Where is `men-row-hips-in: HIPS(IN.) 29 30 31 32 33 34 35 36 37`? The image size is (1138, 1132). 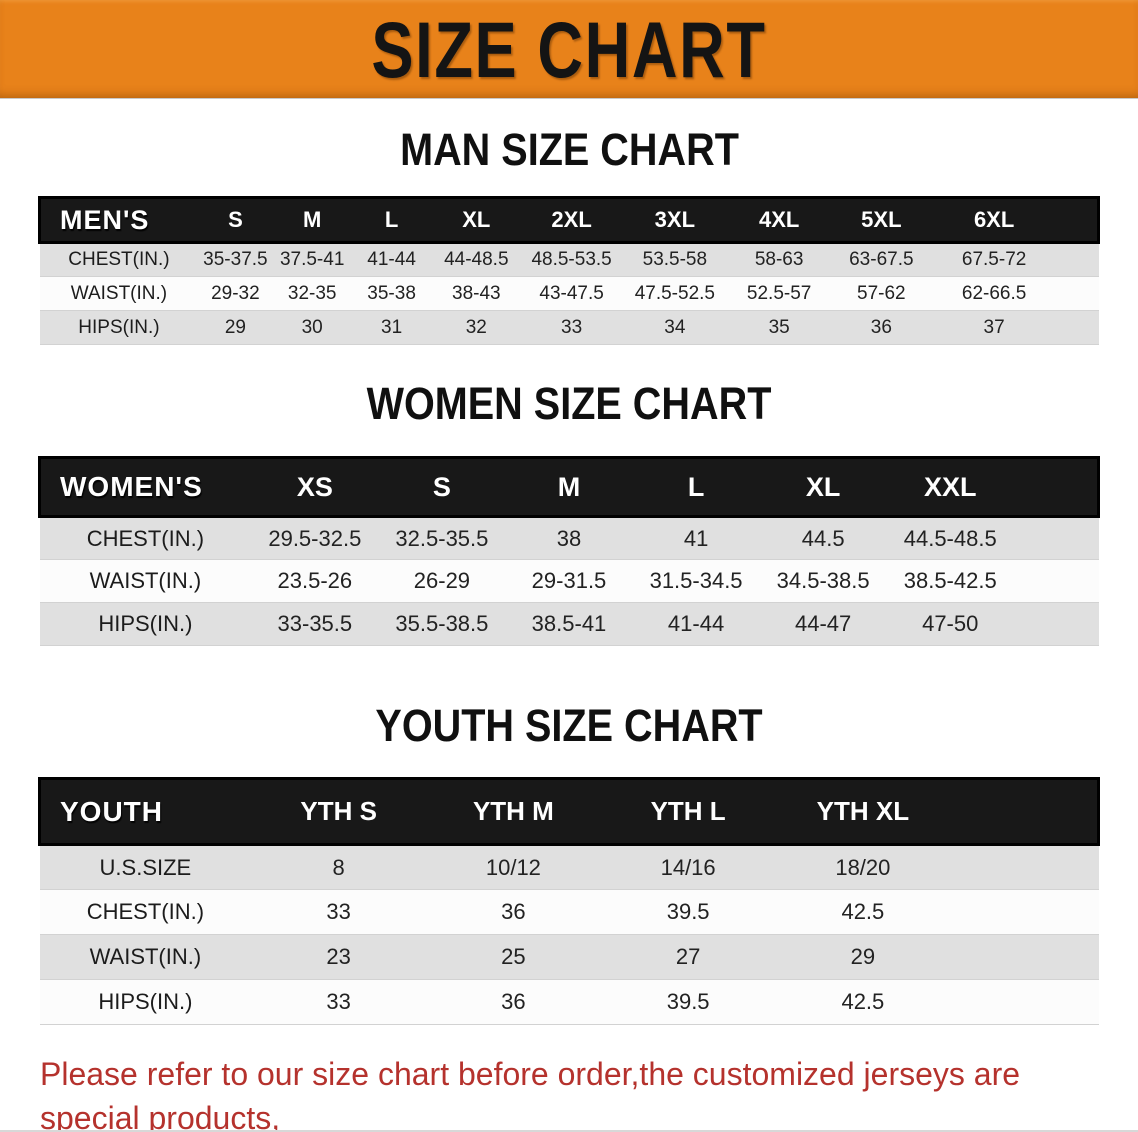 men-row-hips-in: HIPS(IN.) 29 30 31 32 33 34 35 36 37 is located at coordinates (569, 327).